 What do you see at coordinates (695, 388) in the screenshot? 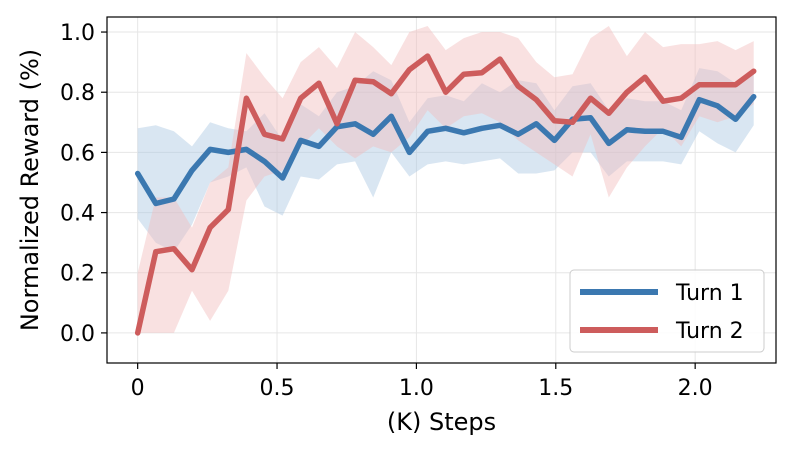
I see `x-tick-label: 2.0` at bounding box center [695, 388].